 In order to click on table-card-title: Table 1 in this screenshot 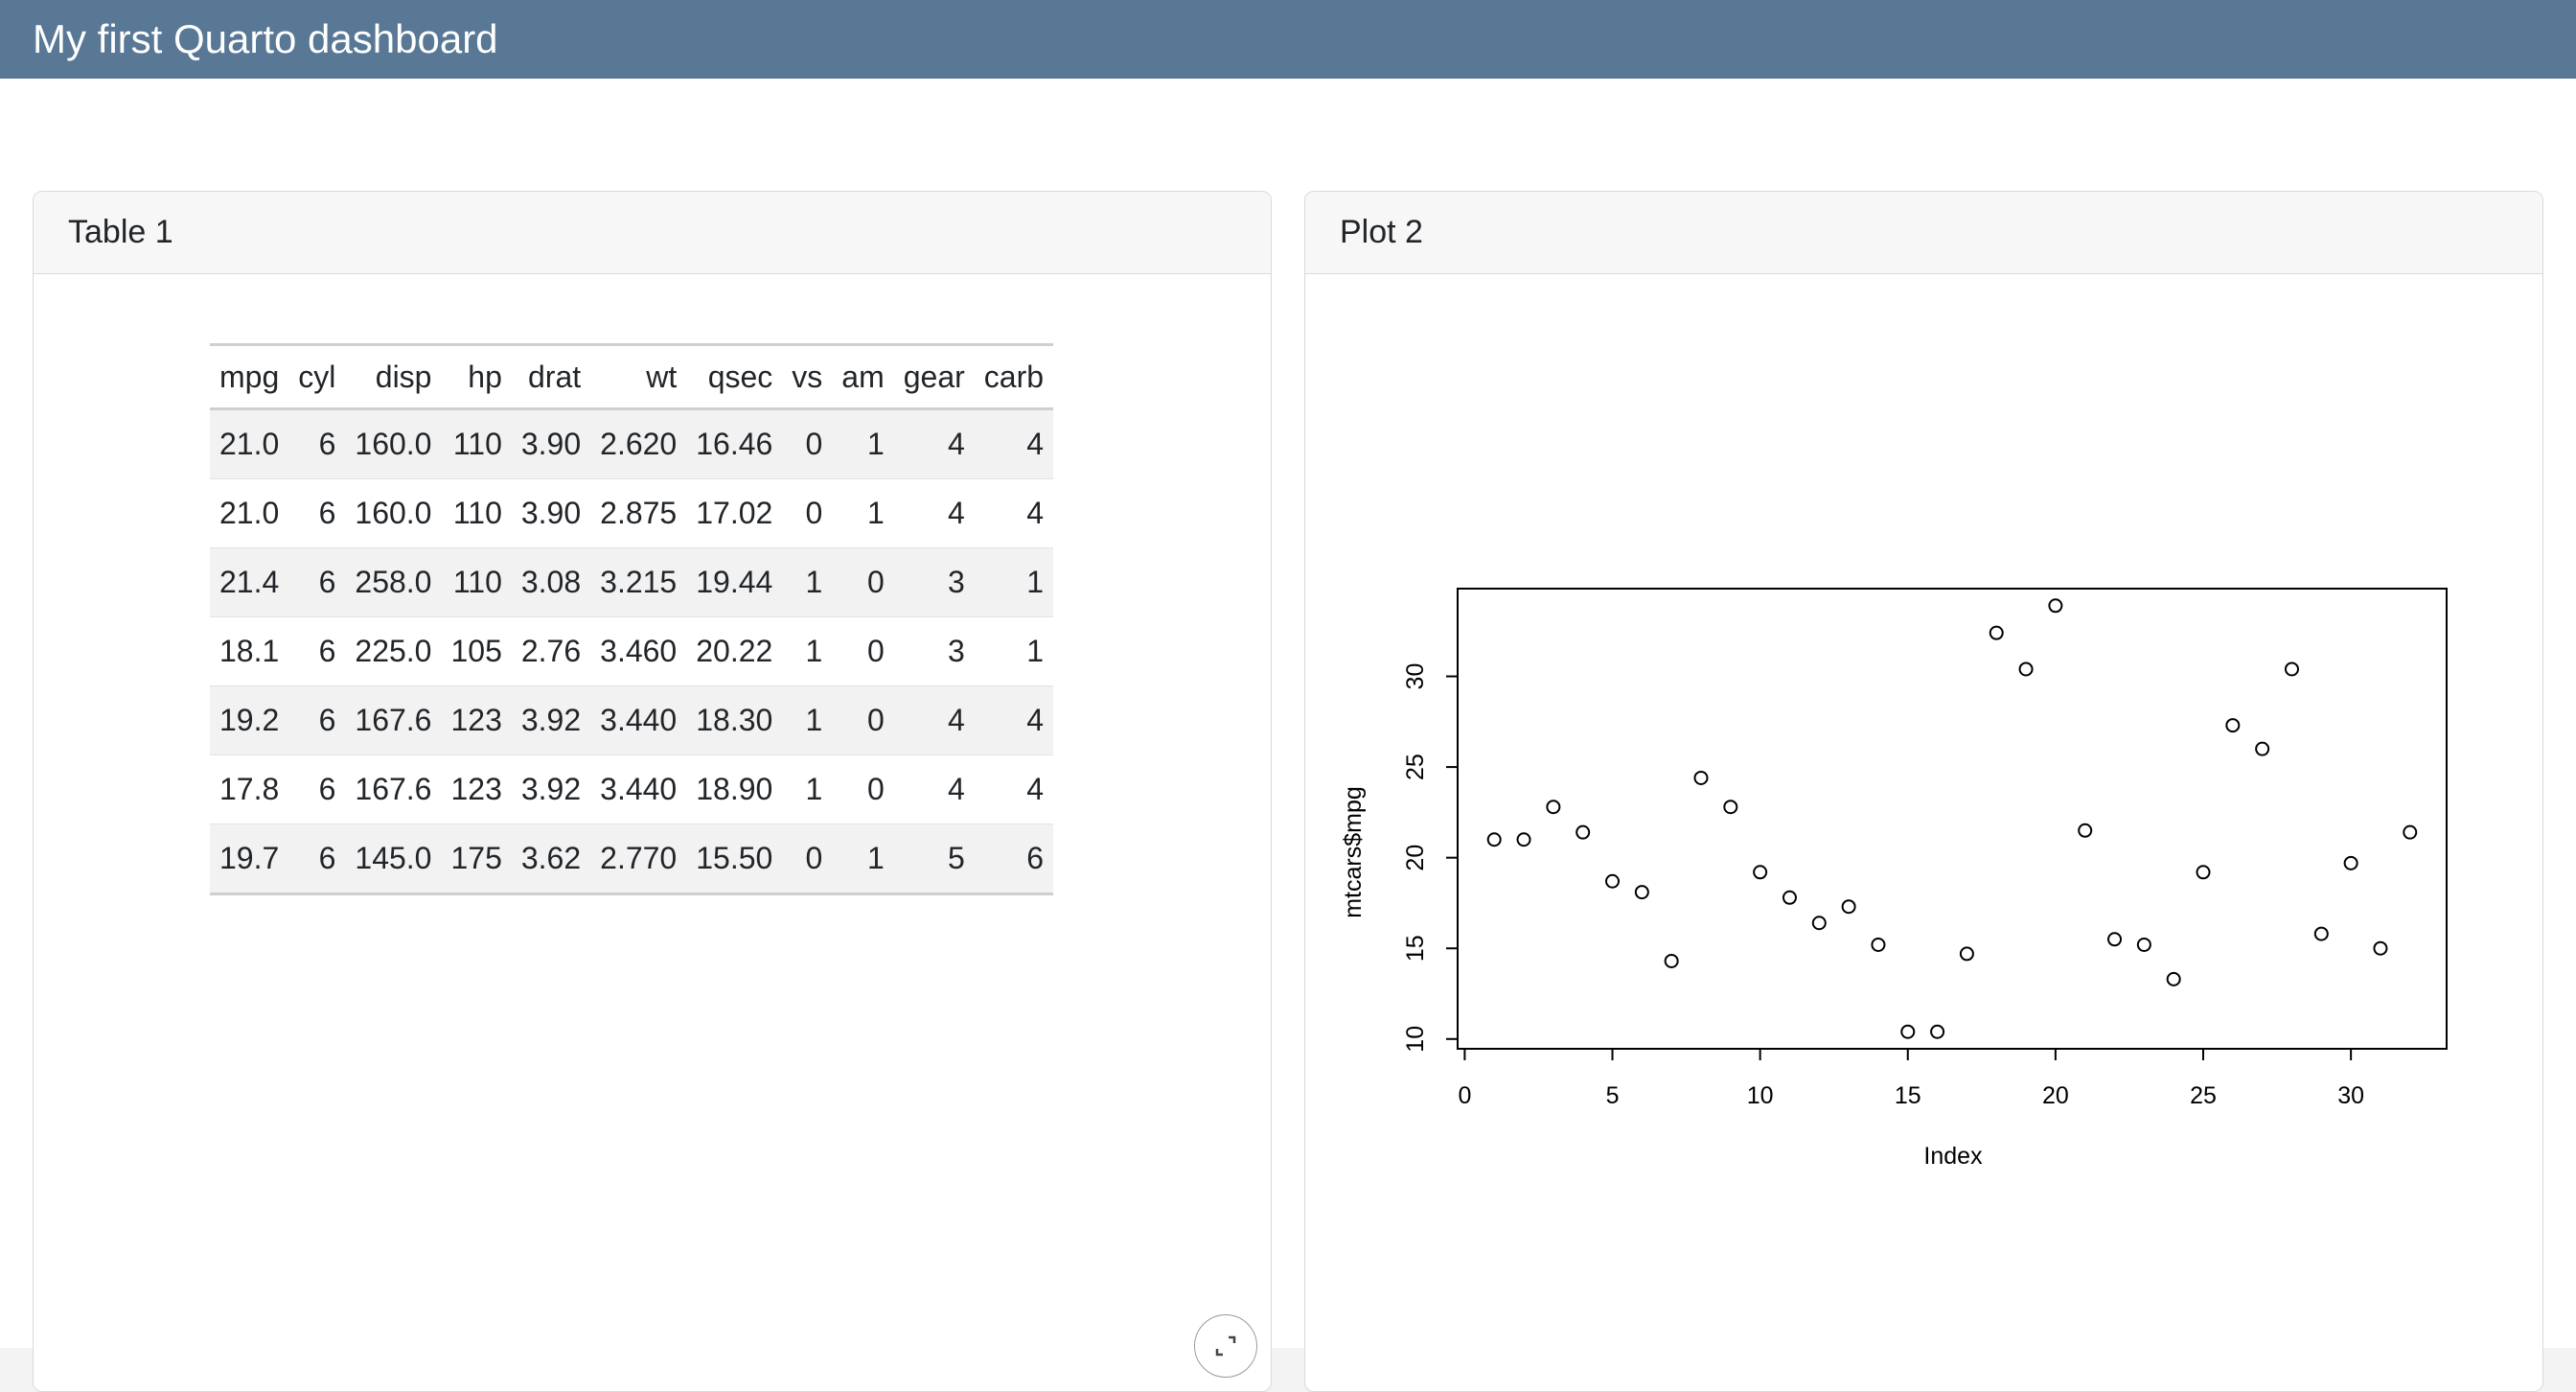, I will do `click(120, 232)`.